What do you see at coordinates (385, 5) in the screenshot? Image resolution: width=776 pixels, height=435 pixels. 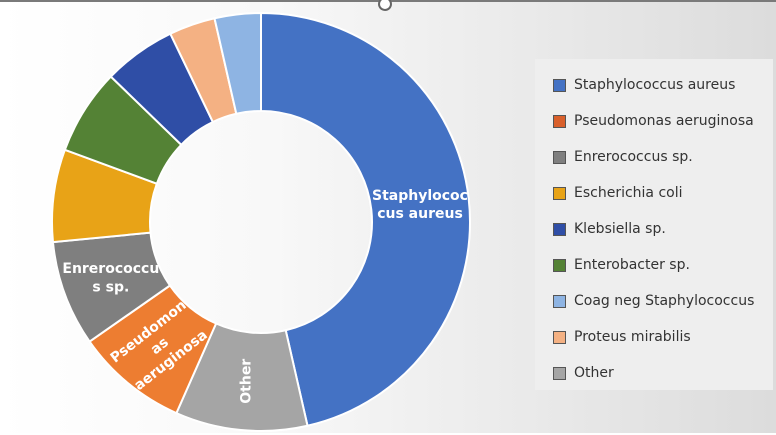 I see `resize-handle` at bounding box center [385, 5].